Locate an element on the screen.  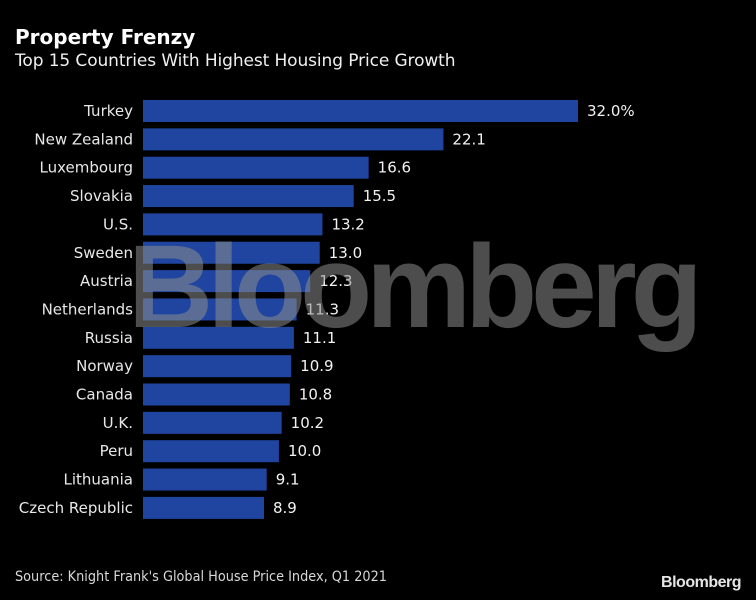
category-label: U.K. is located at coordinates (118, 423).